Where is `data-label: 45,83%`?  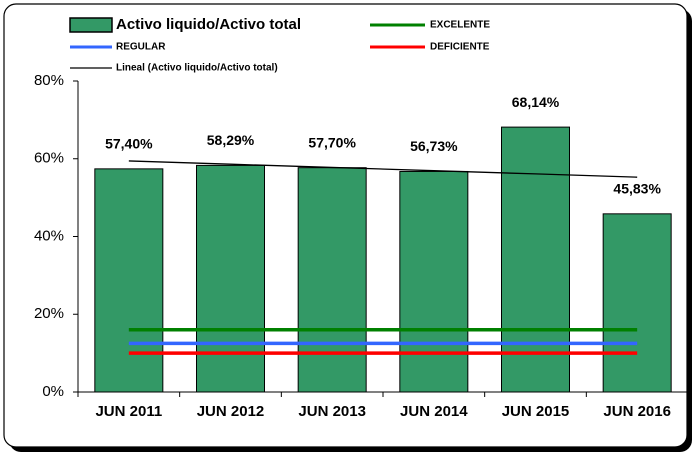 data-label: 45,83% is located at coordinates (637, 189).